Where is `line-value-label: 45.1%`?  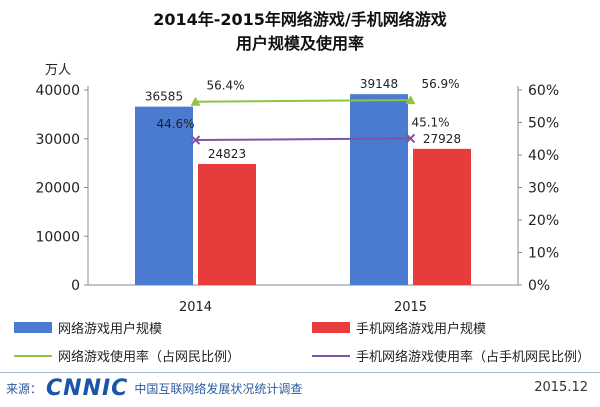
line-value-label: 45.1% is located at coordinates (430, 122).